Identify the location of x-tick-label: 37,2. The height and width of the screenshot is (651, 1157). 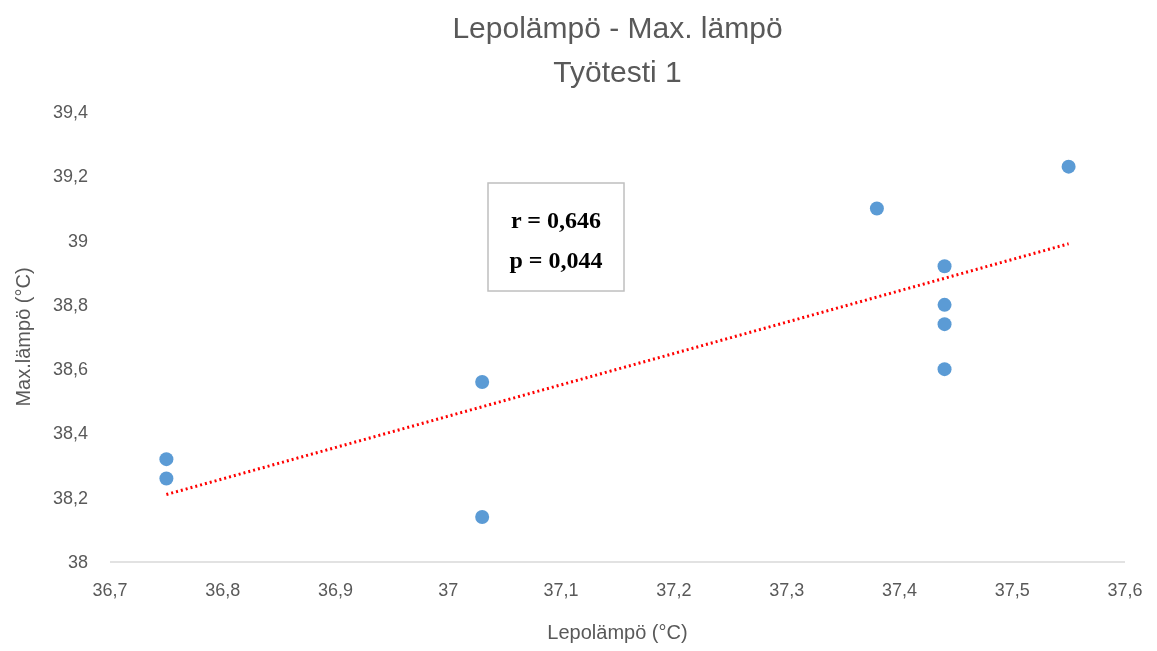
(674, 590).